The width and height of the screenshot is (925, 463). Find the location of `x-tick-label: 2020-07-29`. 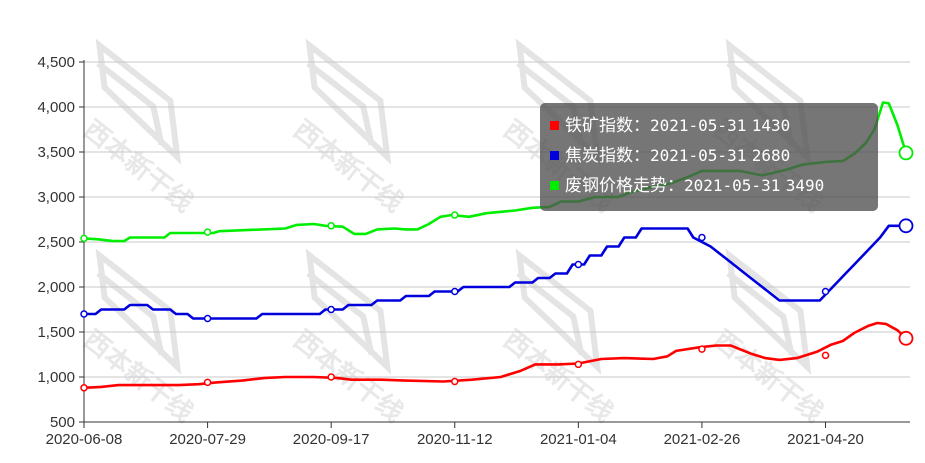

x-tick-label: 2020-07-29 is located at coordinates (207, 439).